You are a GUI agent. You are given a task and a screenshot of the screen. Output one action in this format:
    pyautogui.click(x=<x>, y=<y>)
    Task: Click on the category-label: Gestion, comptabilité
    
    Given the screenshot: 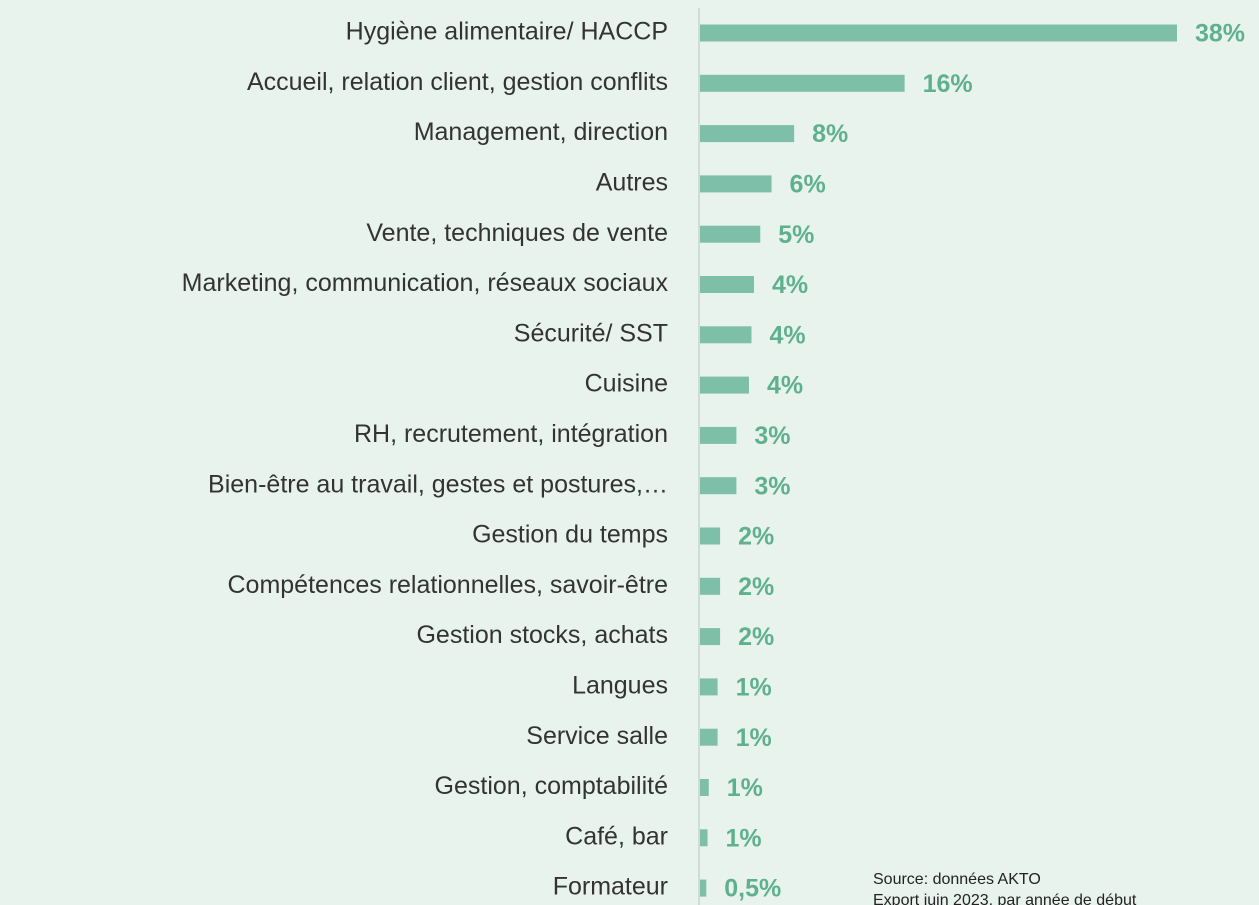 What is the action you would take?
    pyautogui.click(x=551, y=786)
    